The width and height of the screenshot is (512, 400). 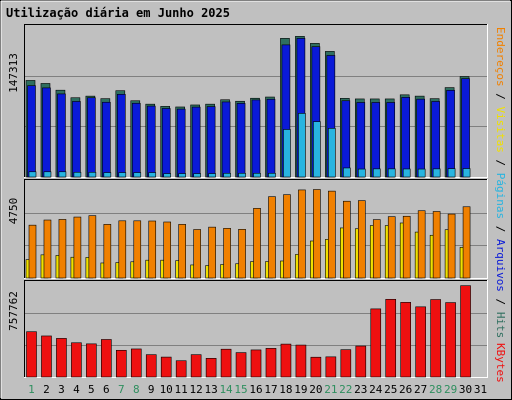 What do you see at coordinates (166, 389) in the screenshot?
I see `day-label: 10` at bounding box center [166, 389].